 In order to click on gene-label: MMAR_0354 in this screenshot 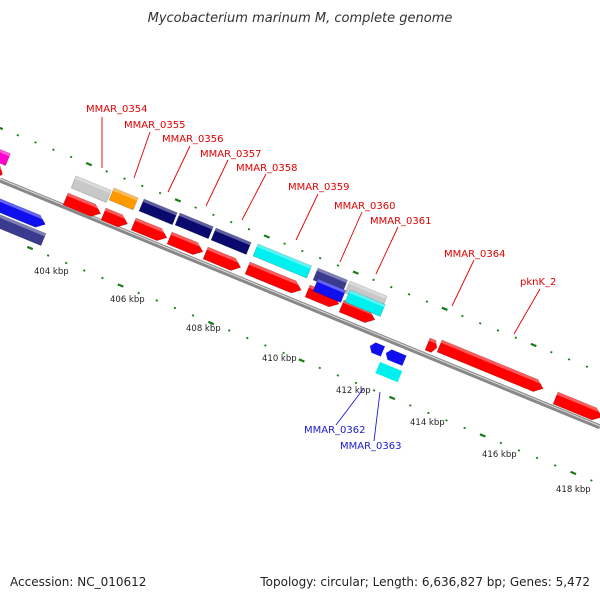, I will do `click(117, 109)`.